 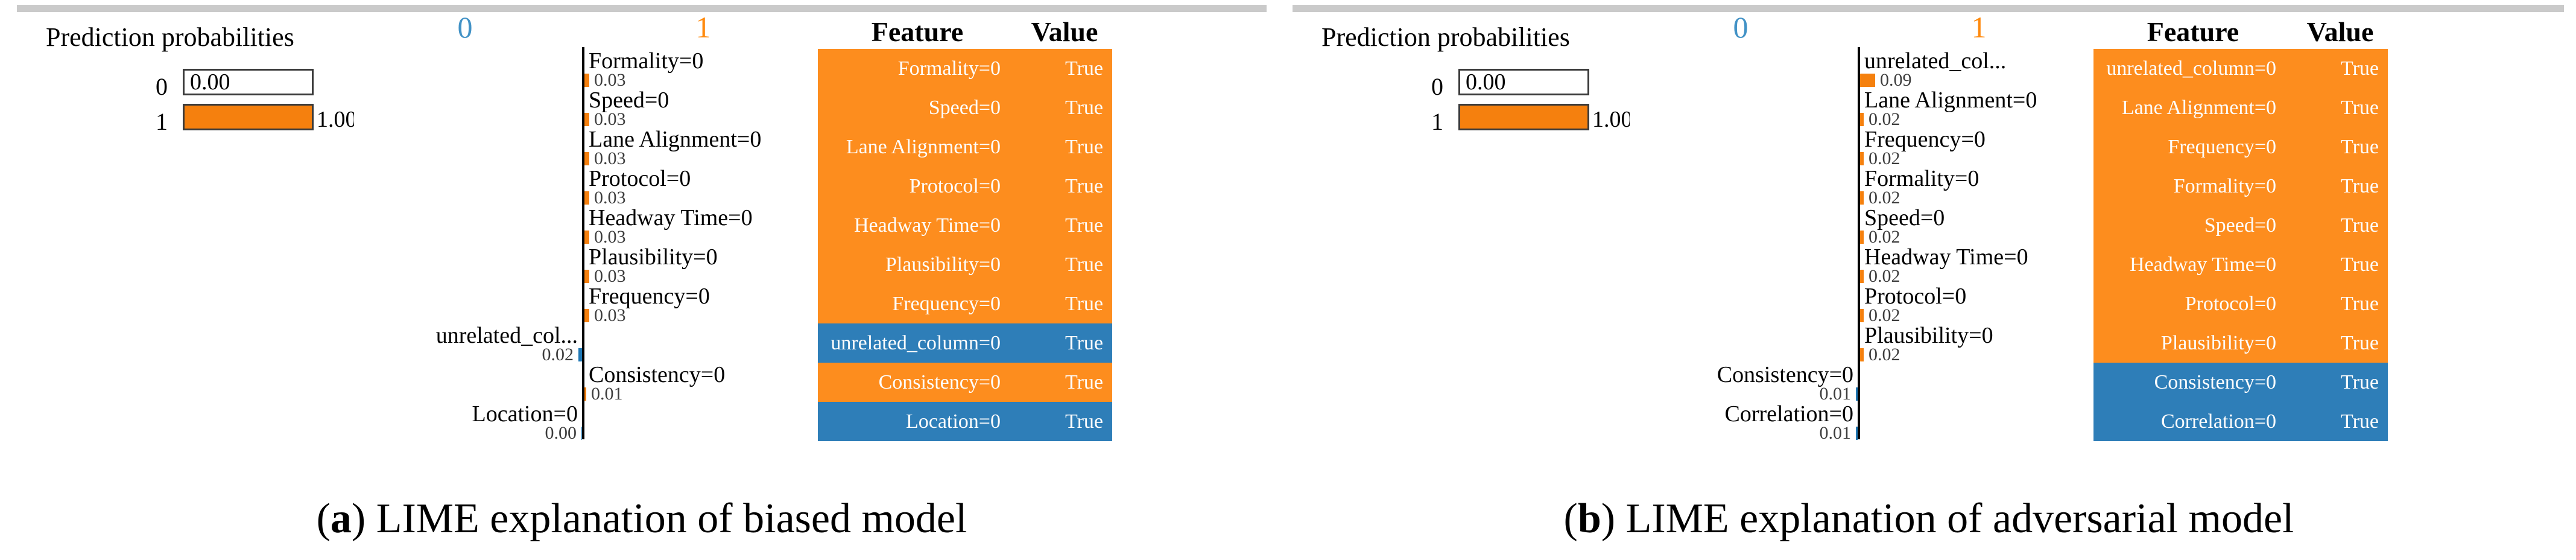 What do you see at coordinates (642, 69) in the screenshot?
I see `chart-feature-row: Formality=0 0.03` at bounding box center [642, 69].